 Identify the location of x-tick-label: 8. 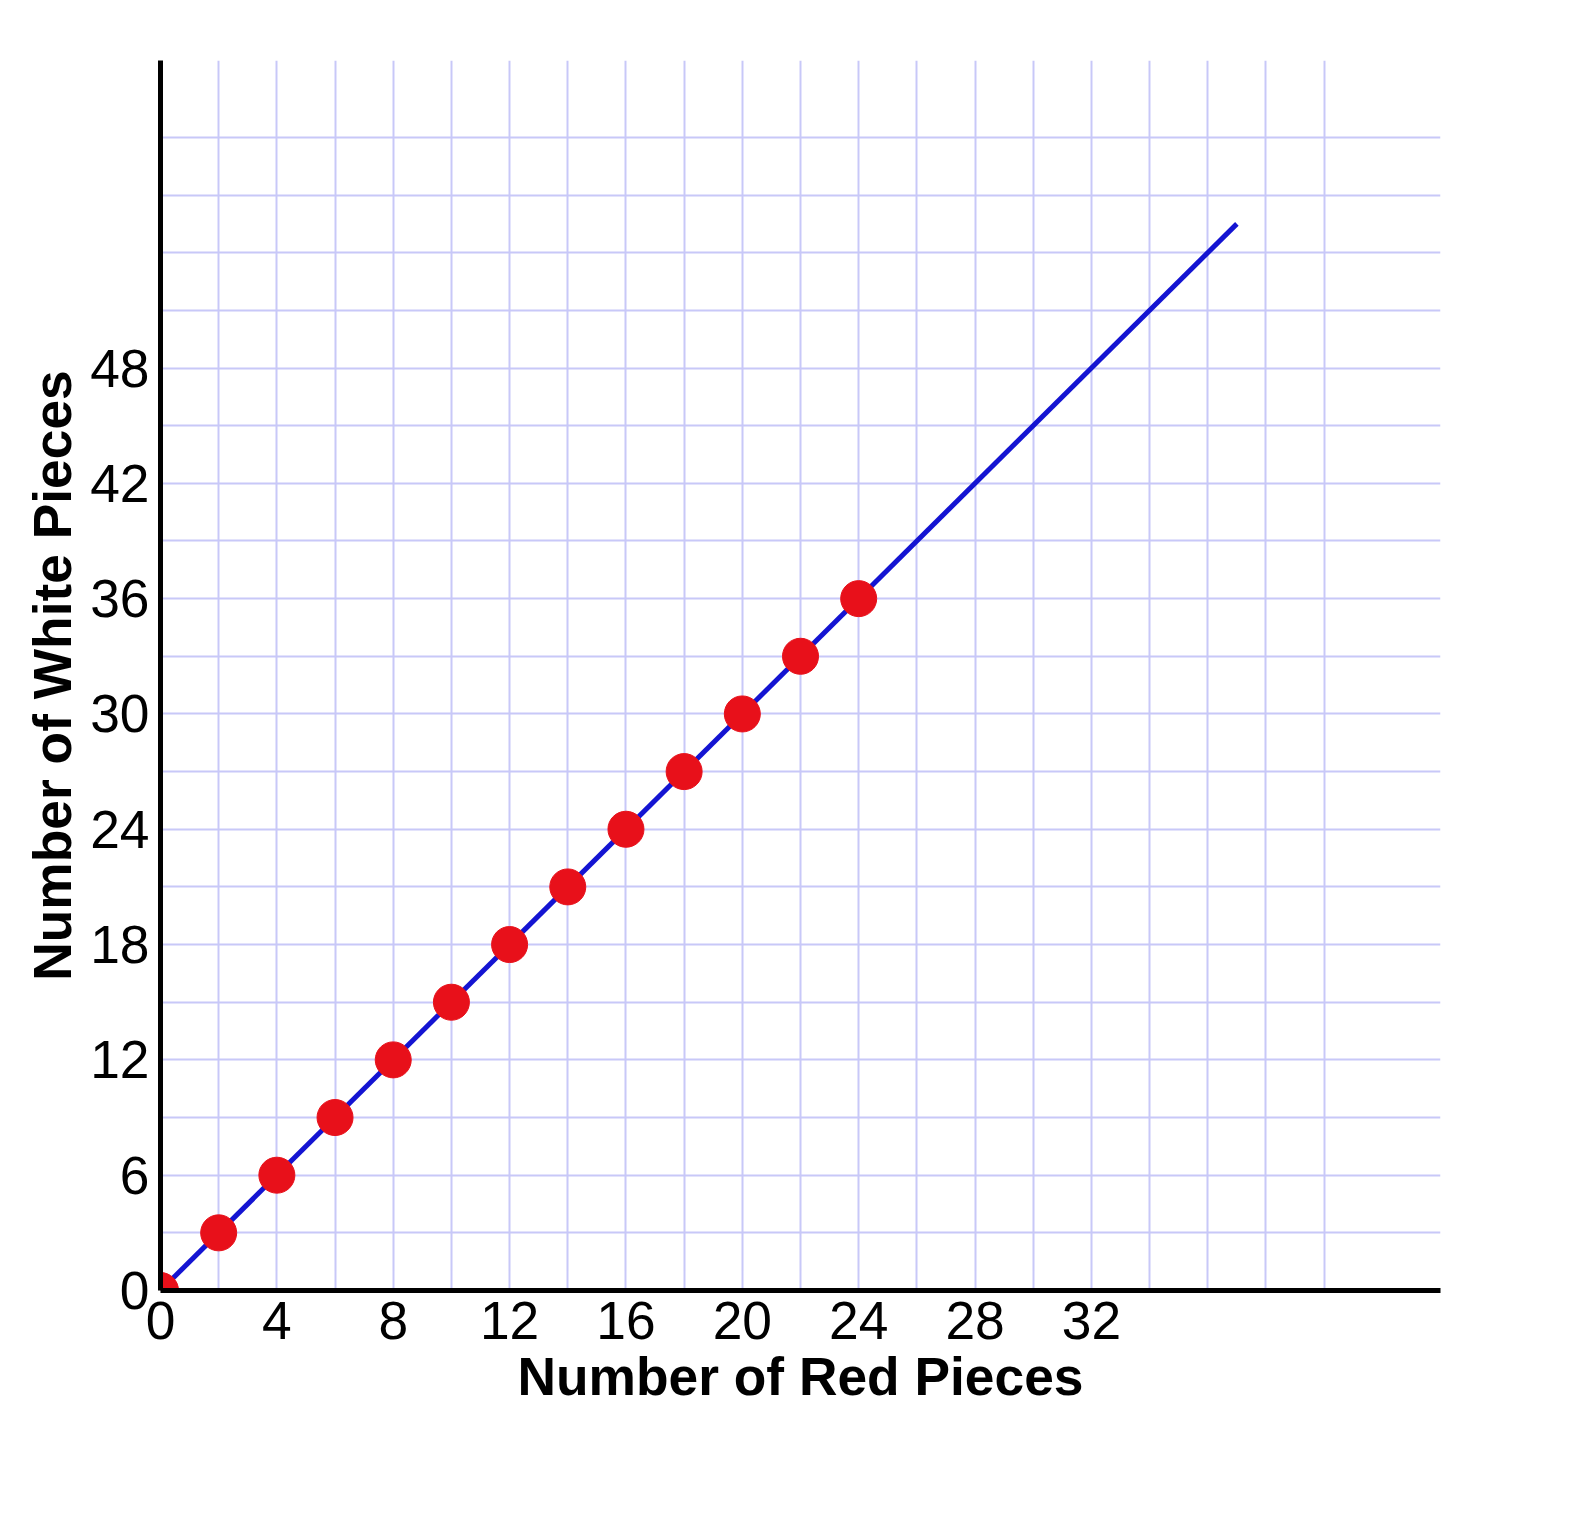
(393, 1320).